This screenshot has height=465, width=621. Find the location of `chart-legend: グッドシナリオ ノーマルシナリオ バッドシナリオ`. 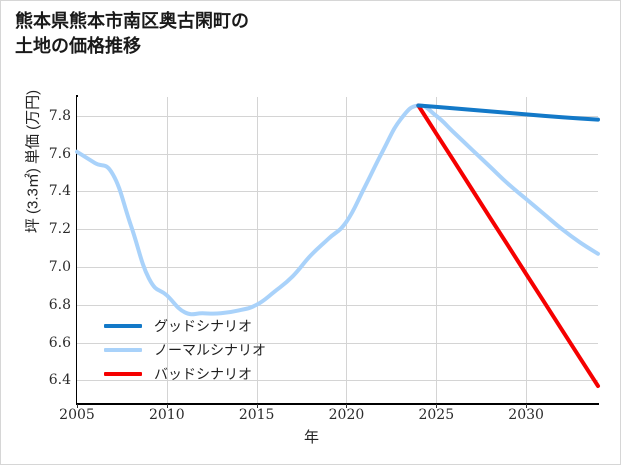

chart-legend: グッドシナリオ ノーマルシナリオ バッドシナリオ is located at coordinates (209, 350).